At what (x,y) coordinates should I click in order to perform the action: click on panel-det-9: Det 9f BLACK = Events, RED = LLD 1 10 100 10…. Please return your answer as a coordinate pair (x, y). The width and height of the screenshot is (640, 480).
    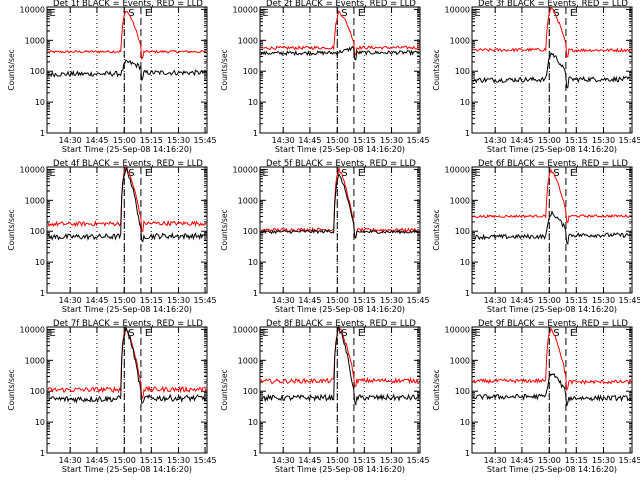
    Looking at the image, I should click on (536, 396).